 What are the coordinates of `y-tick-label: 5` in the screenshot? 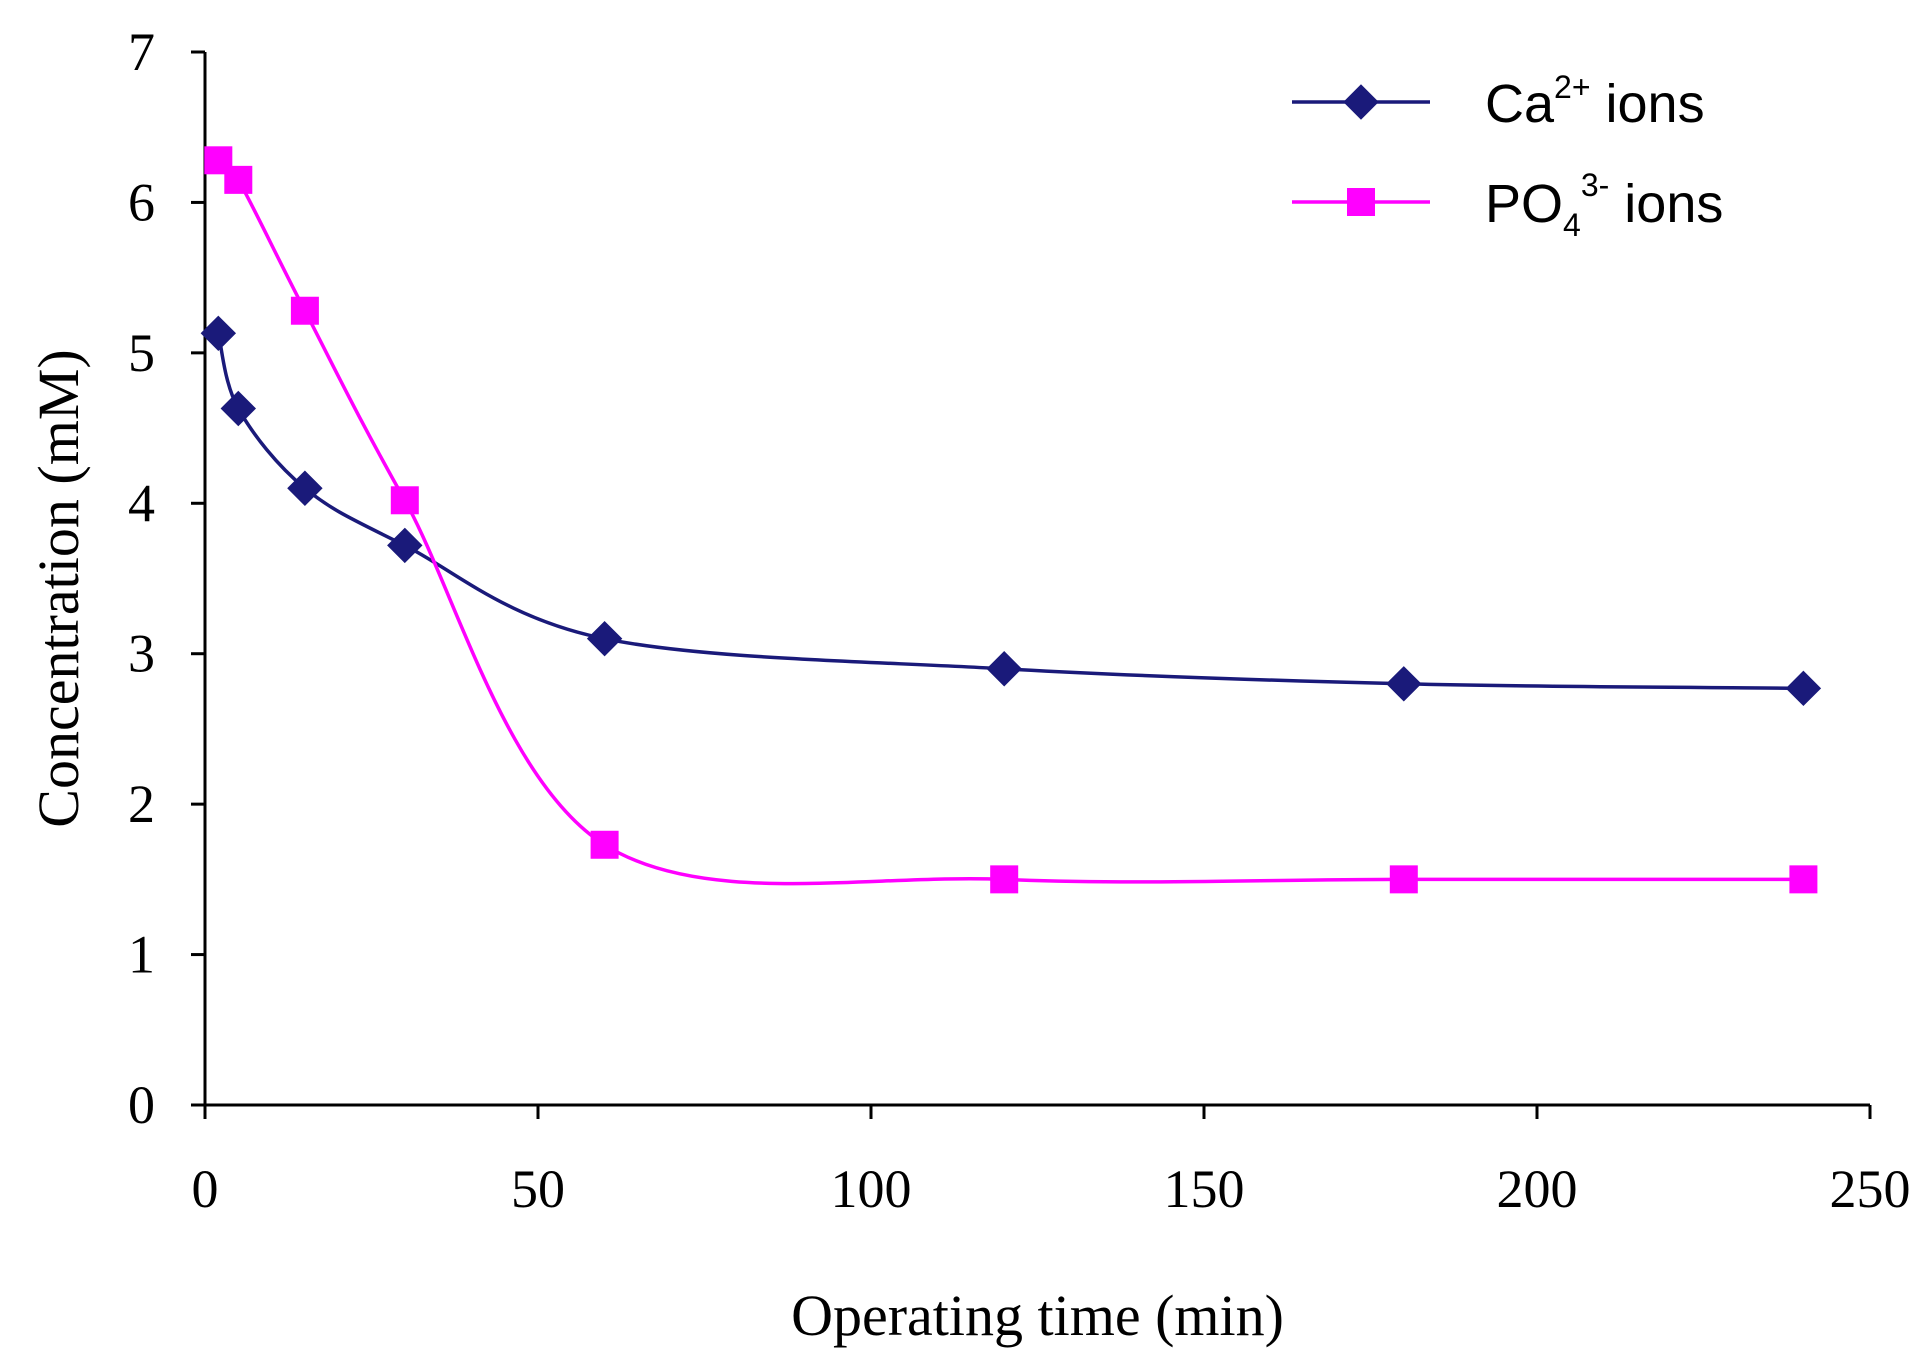 It's located at (141, 353).